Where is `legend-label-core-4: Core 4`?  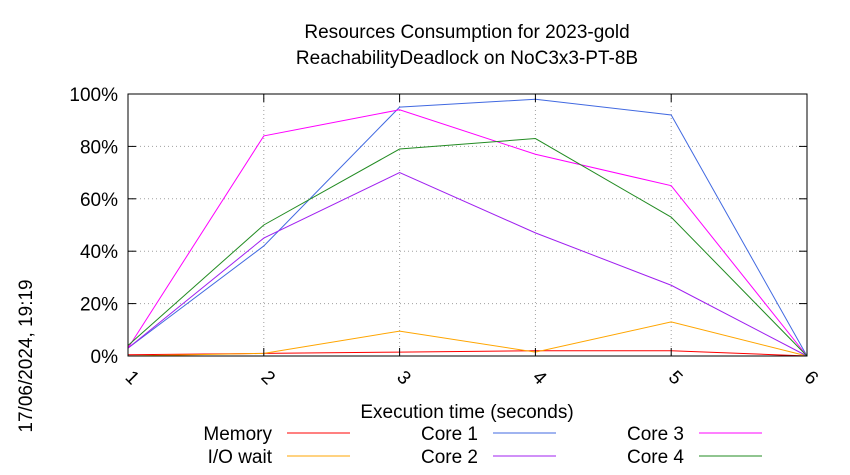 legend-label-core-4: Core 4 is located at coordinates (655, 457).